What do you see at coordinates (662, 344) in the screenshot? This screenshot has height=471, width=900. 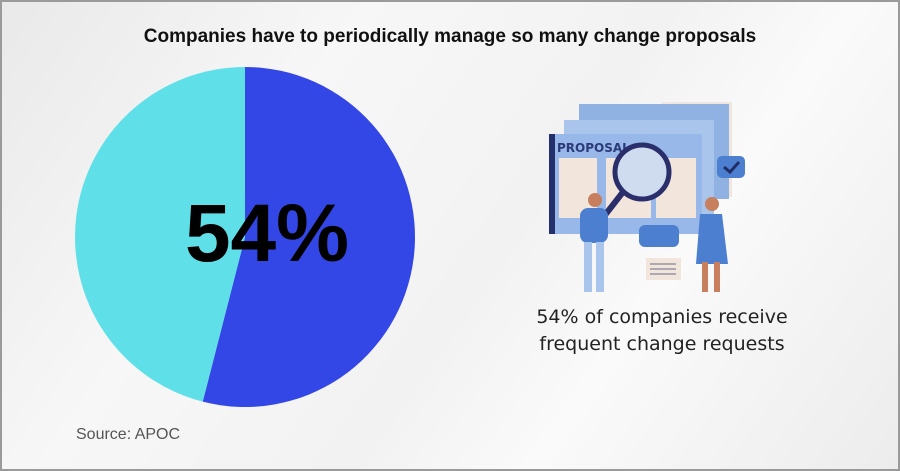 I see `caption-line-2: frequent change requests` at bounding box center [662, 344].